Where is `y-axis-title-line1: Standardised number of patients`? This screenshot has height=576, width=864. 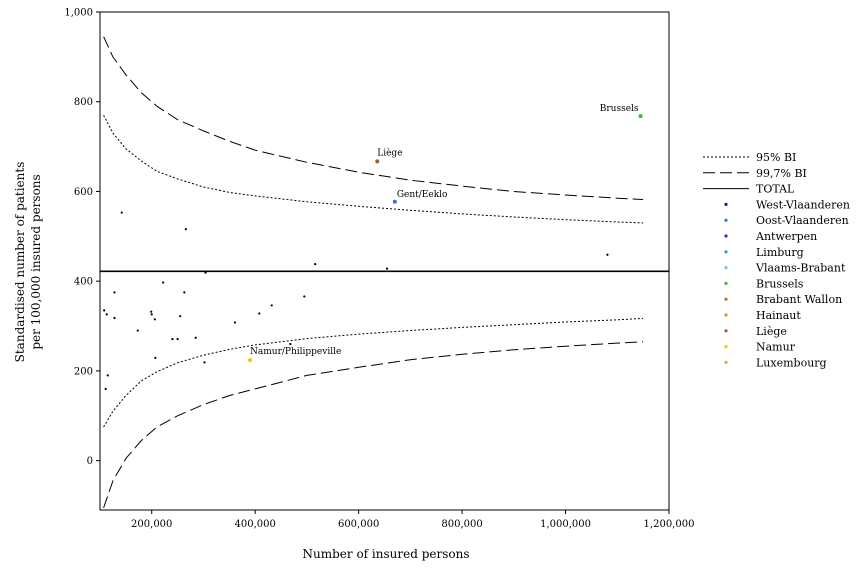
y-axis-title-line1: Standardised number of patients is located at coordinates (20, 262).